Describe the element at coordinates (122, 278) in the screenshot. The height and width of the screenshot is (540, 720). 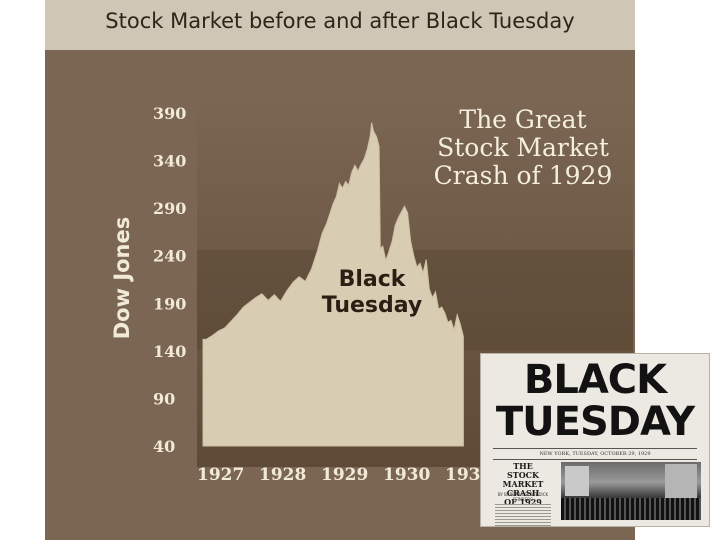
I see `y-axis-label: Dow Jones` at that location.